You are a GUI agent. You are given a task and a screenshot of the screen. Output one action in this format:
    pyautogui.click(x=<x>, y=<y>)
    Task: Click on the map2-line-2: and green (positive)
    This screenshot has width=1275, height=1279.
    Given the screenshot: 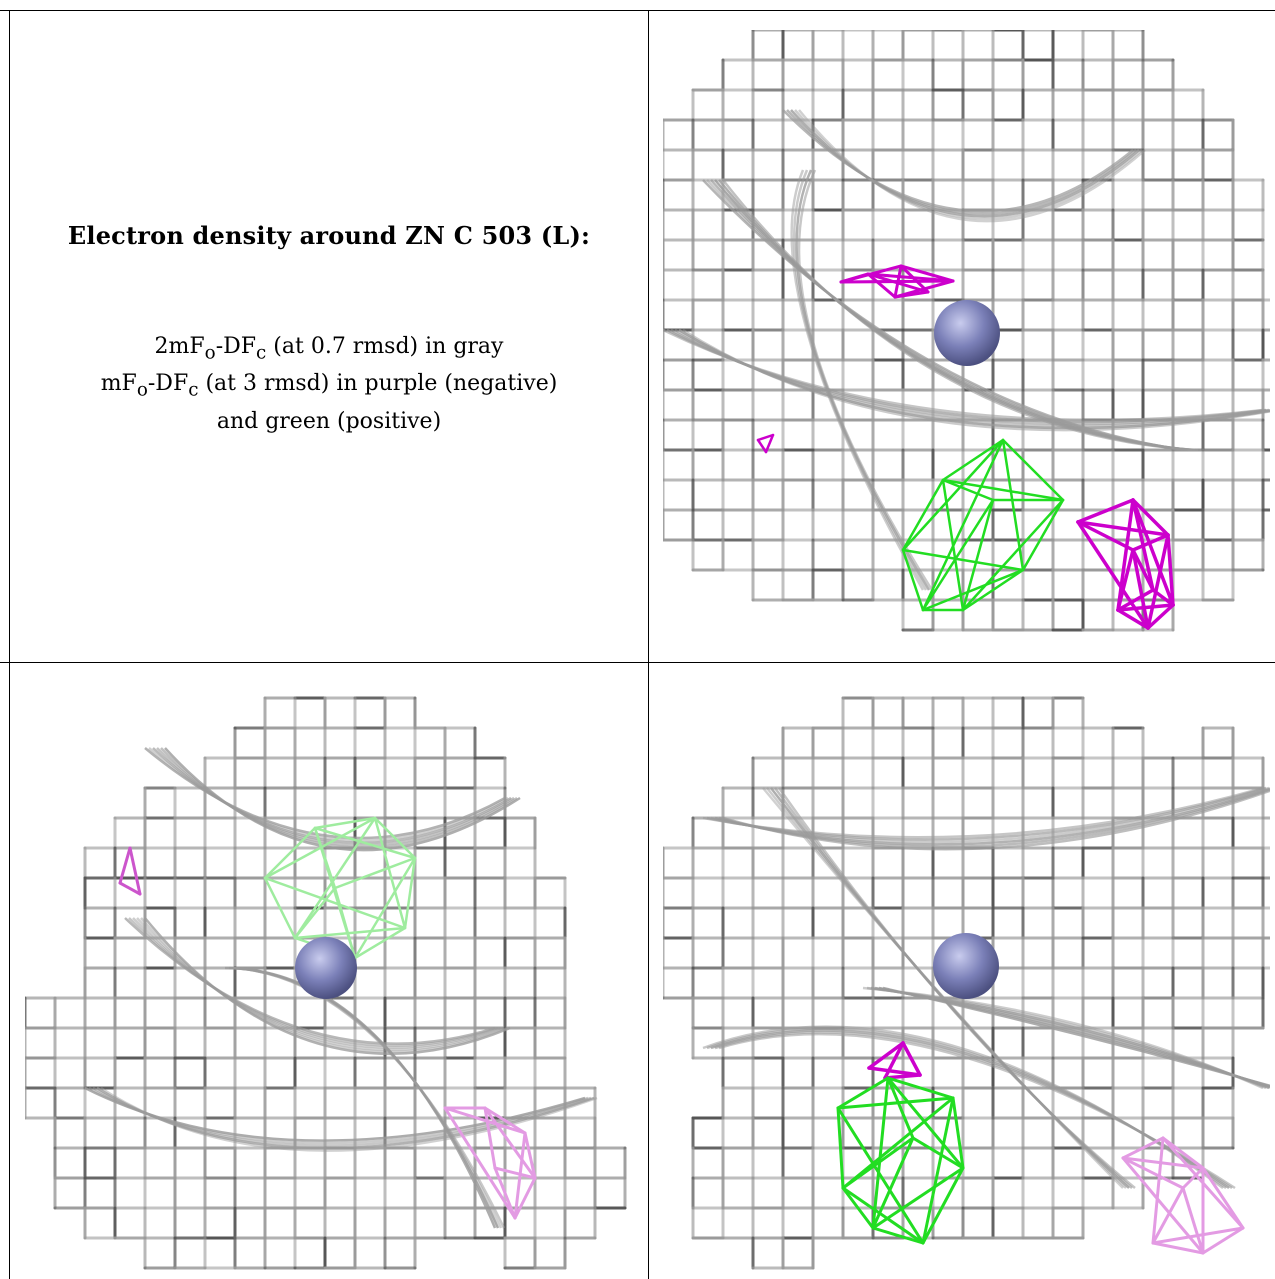 What is the action you would take?
    pyautogui.click(x=329, y=421)
    